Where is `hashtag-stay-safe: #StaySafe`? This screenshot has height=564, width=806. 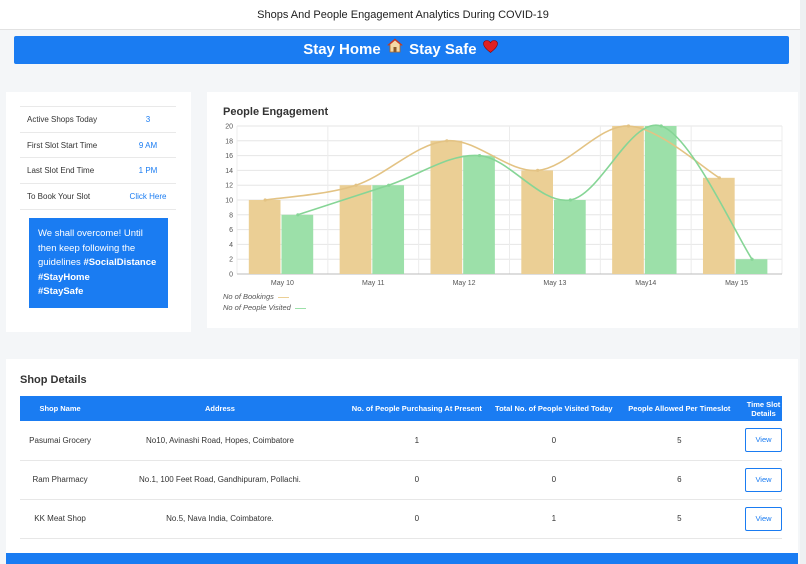
hashtag-stay-safe: #StaySafe is located at coordinates (61, 292).